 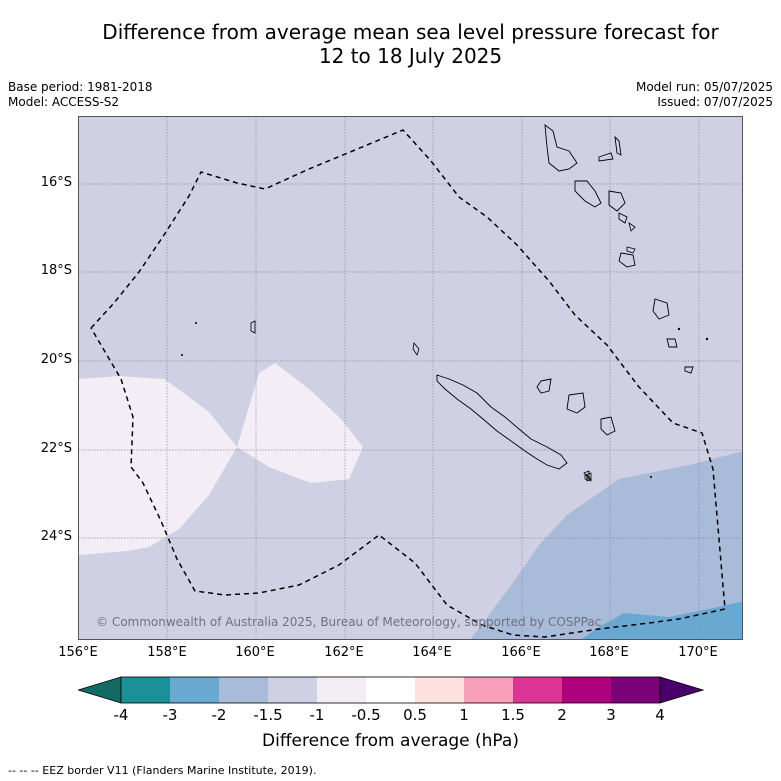 What do you see at coordinates (268, 715) in the screenshot?
I see `colorbar-tick-label: -1.5` at bounding box center [268, 715].